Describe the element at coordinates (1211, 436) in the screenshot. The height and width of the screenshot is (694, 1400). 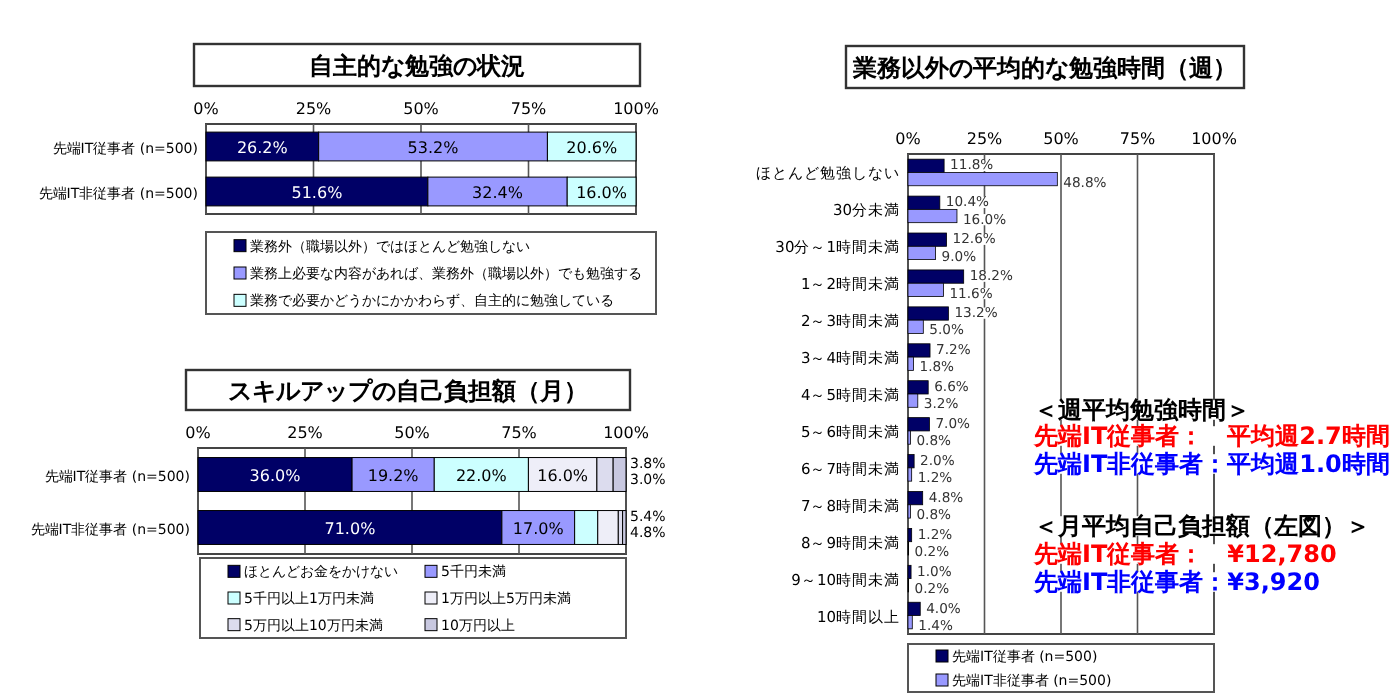
I see `annotation: 先端IT従事者： 平均週2.7時間` at that location.